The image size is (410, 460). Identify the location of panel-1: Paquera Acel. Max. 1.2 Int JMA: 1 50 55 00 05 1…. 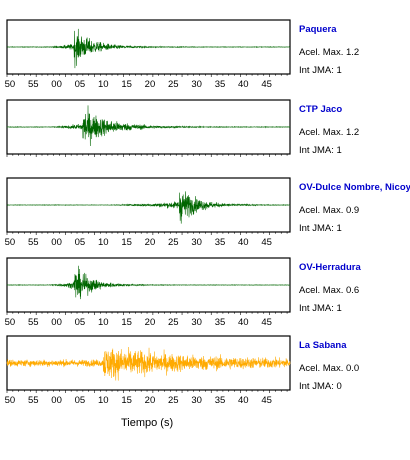
(182, 54).